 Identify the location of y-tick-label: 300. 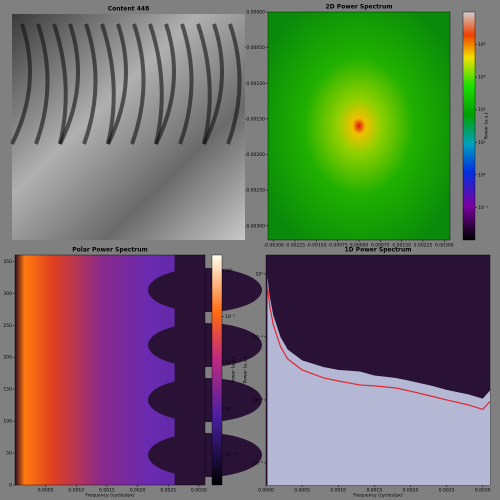
(7, 294).